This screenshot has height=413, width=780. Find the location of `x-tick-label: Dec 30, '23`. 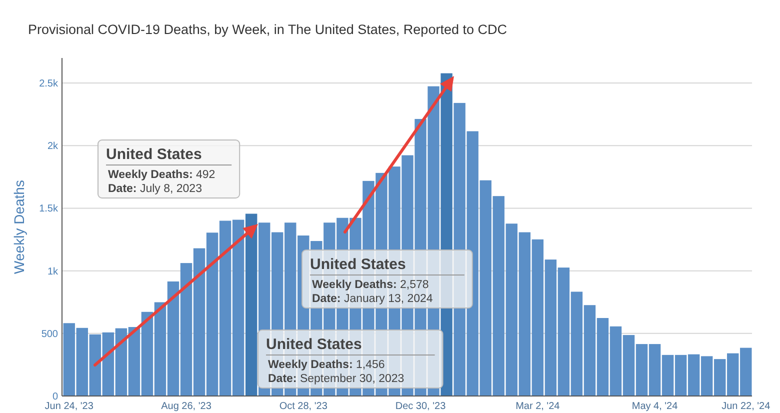

x-tick-label: Dec 30, '23 is located at coordinates (420, 406).